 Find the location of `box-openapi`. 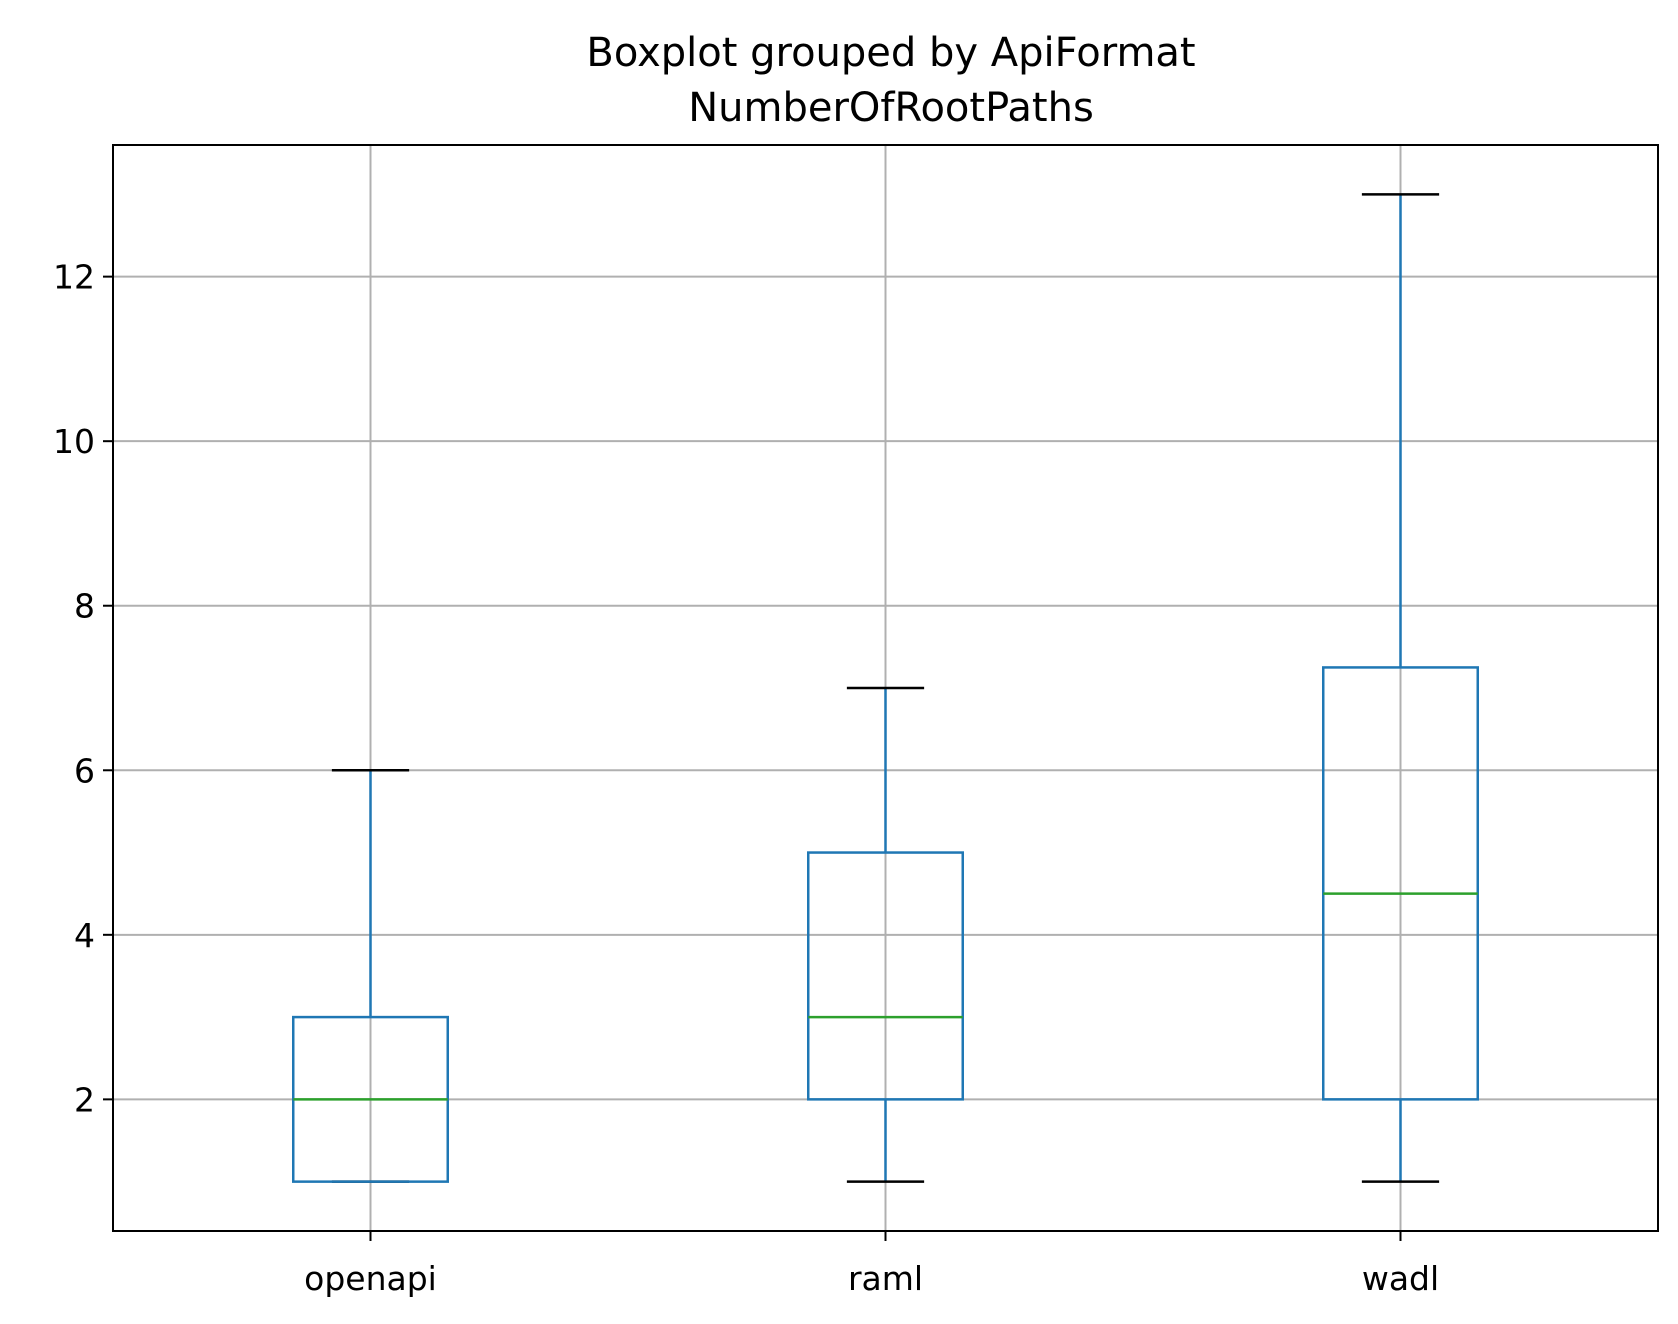

box-openapi is located at coordinates (370, 976).